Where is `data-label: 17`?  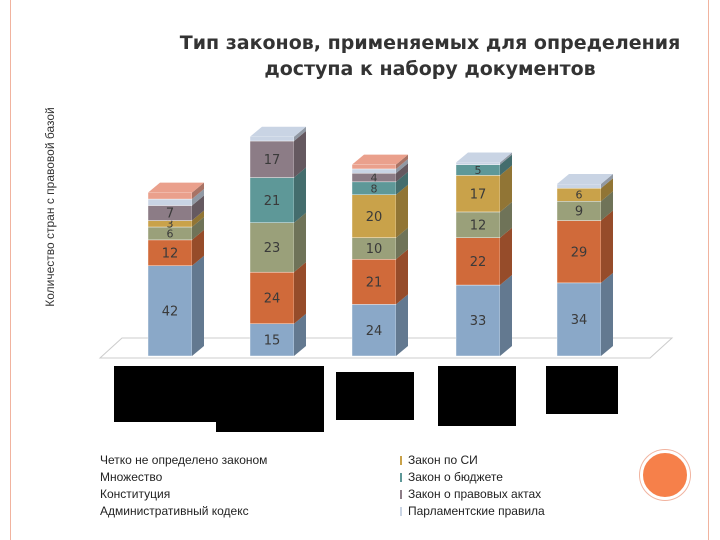 data-label: 17 is located at coordinates (272, 160).